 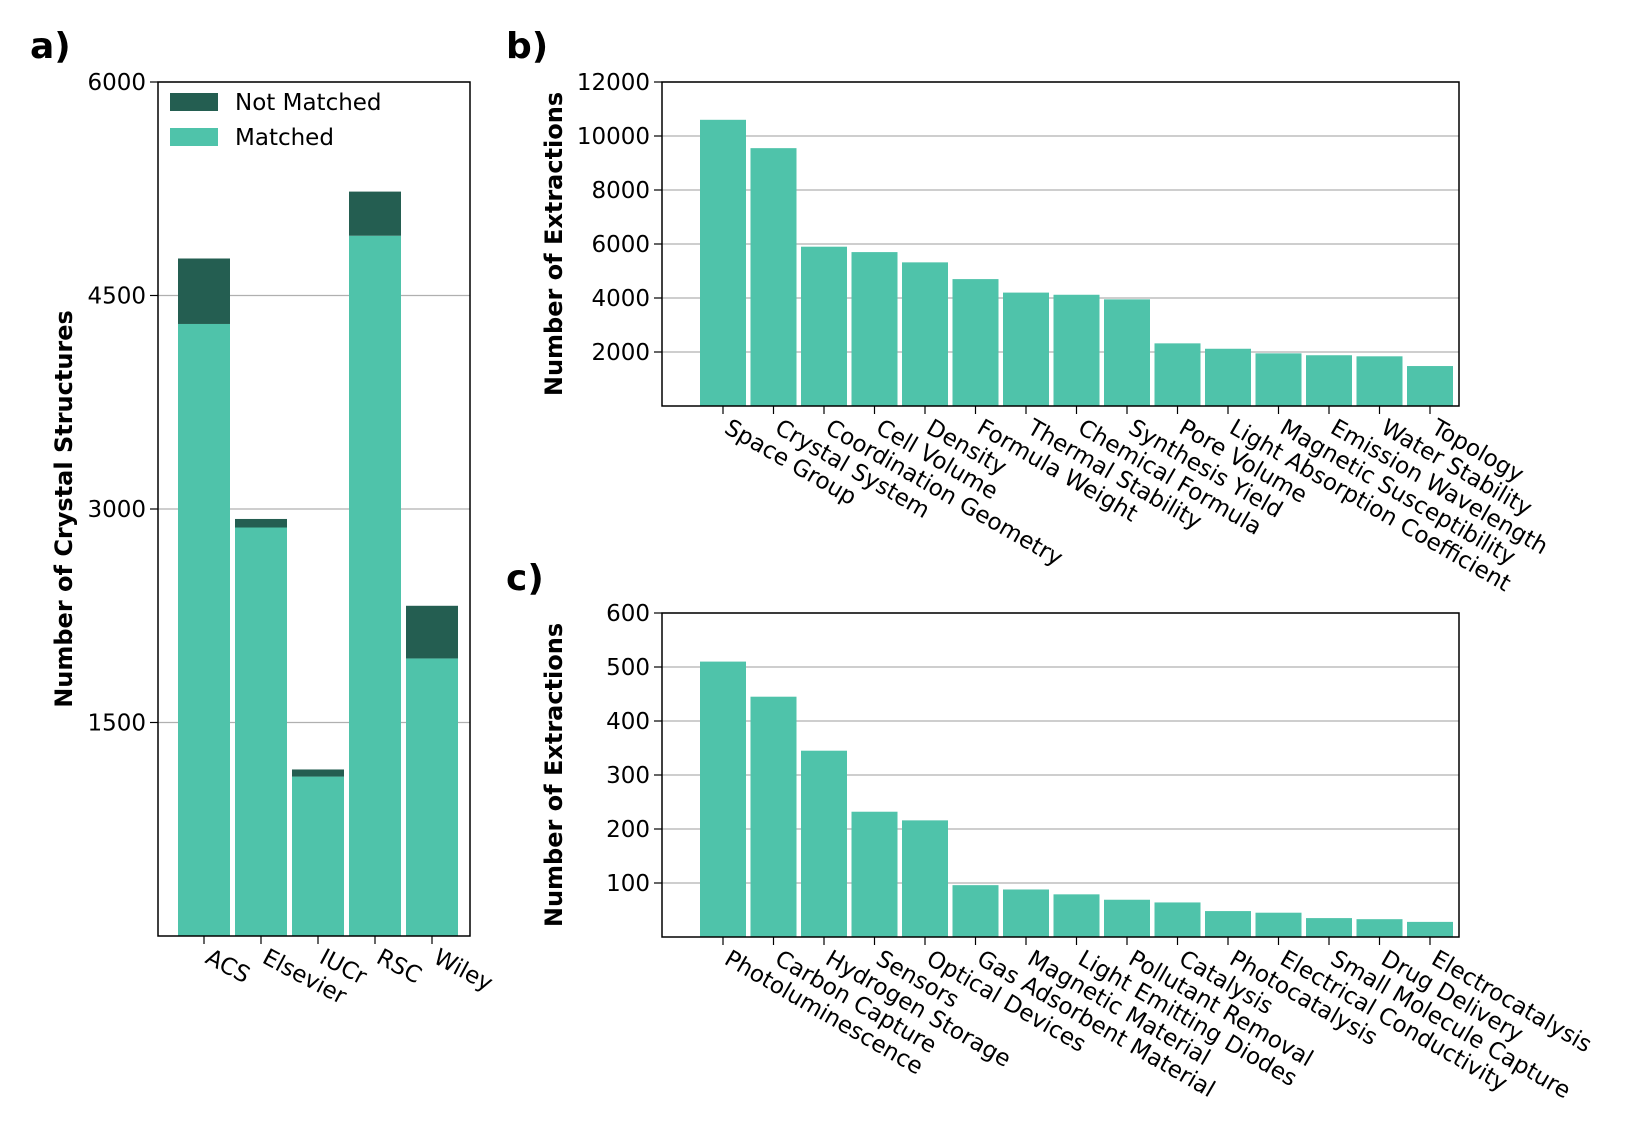 I want to click on bar-light-emitting-diodes, so click(x=1076, y=915).